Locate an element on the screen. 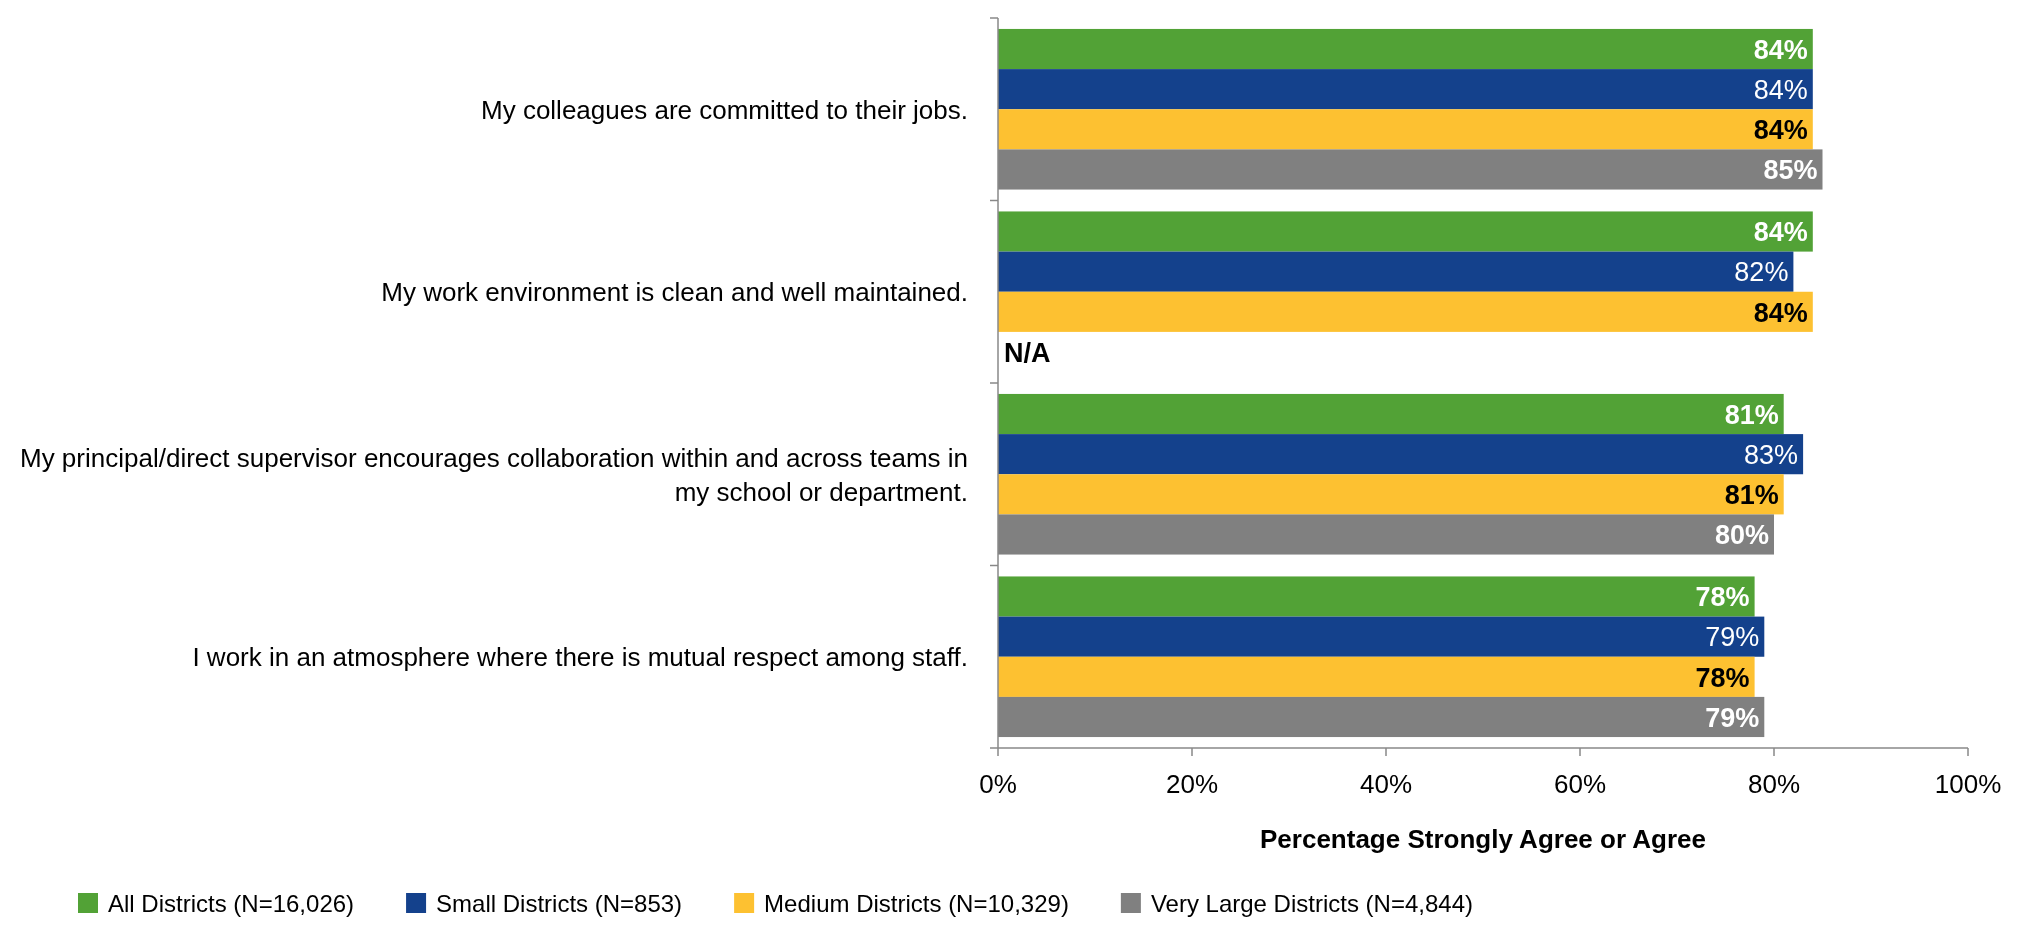 The width and height of the screenshot is (2024, 945). legend-label: All Districts (N=16,026) is located at coordinates (231, 903).